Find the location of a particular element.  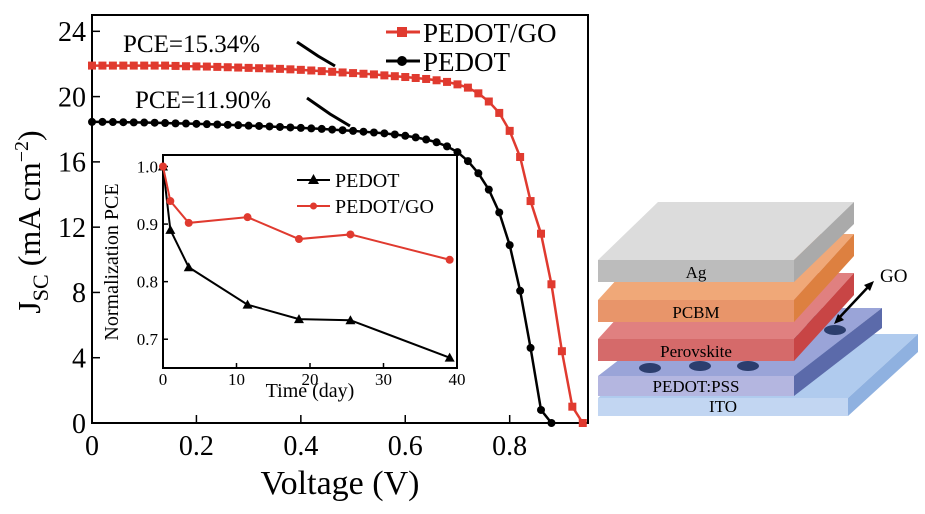

layer-label-pedot-pss: PEDOT:PSS is located at coordinates (695, 386).